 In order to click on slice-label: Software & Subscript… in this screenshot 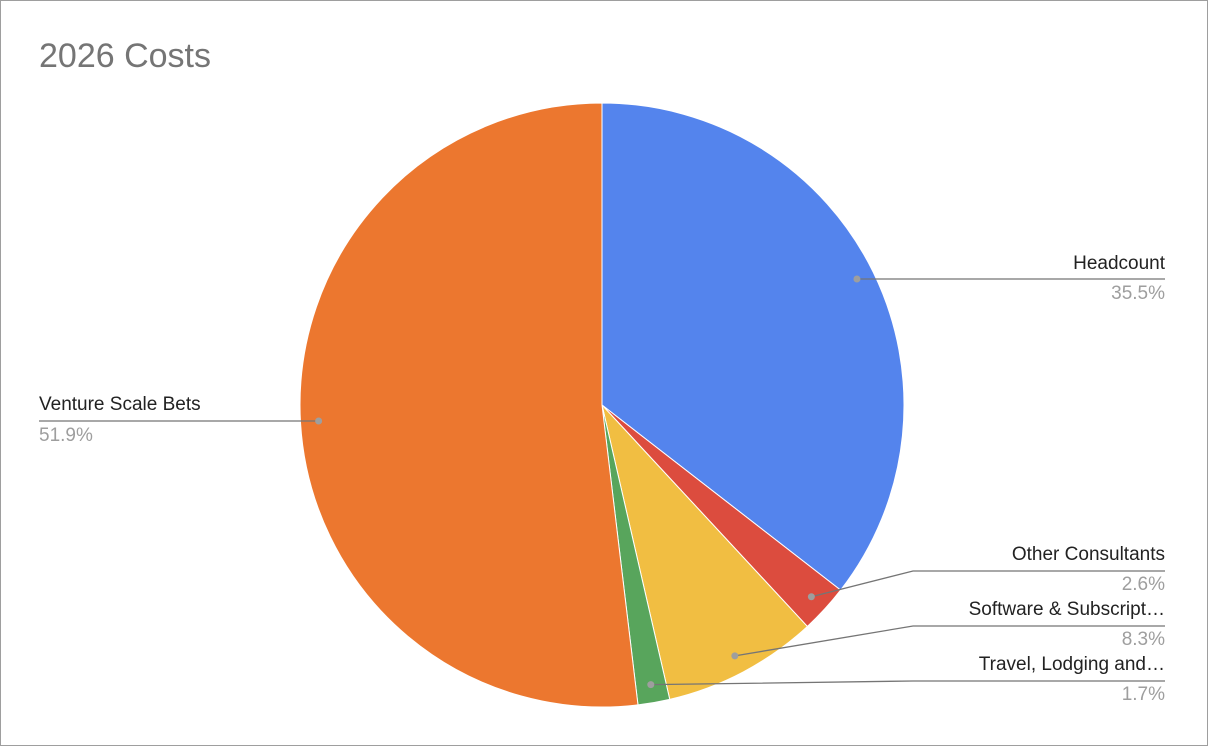, I will do `click(1067, 609)`.